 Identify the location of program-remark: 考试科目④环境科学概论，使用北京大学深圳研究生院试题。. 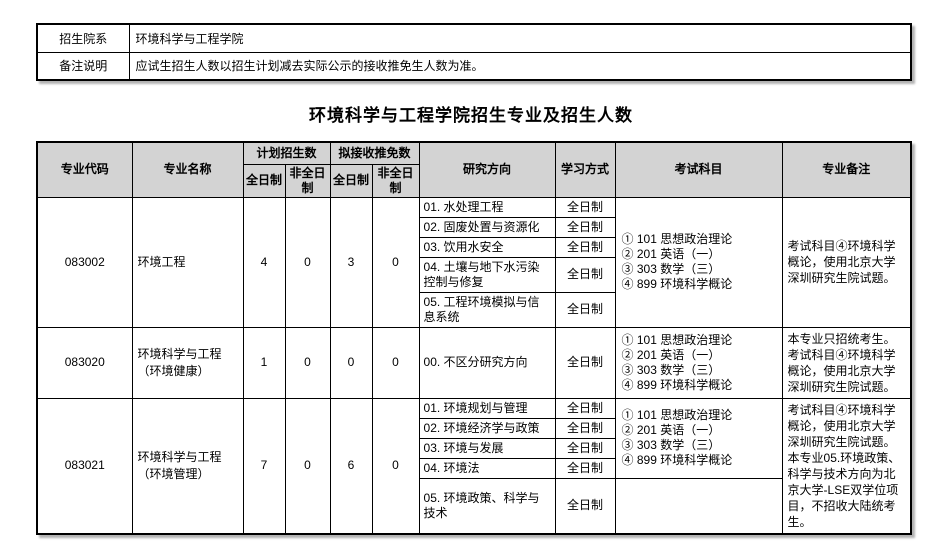
(846, 262).